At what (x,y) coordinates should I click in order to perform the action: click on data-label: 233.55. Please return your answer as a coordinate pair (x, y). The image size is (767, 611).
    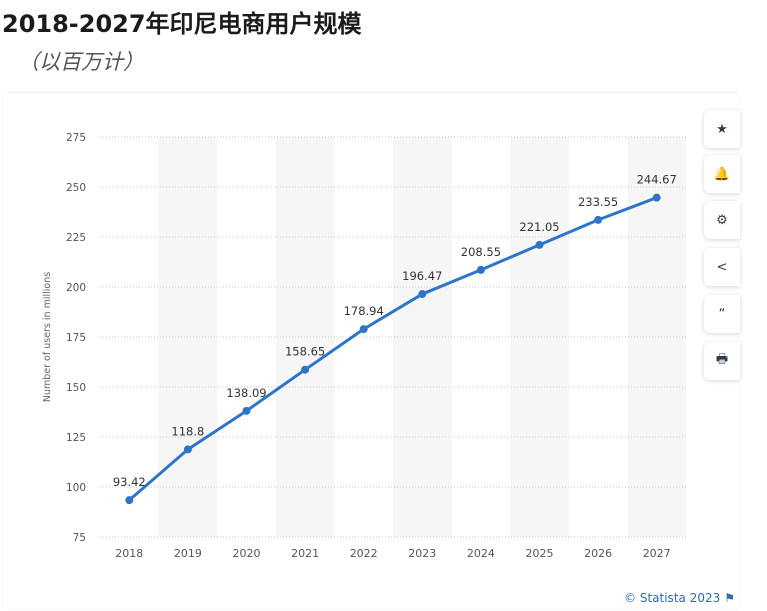
    Looking at the image, I should click on (598, 202).